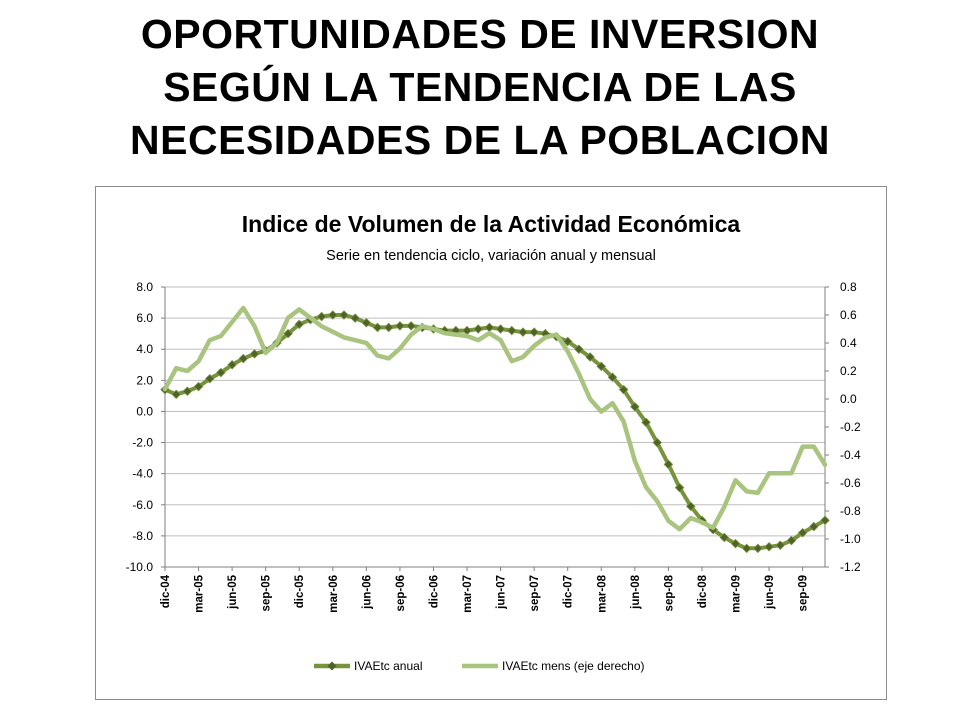 This screenshot has width=960, height=720. What do you see at coordinates (848, 399) in the screenshot?
I see `y-right-tick-label: 0.0` at bounding box center [848, 399].